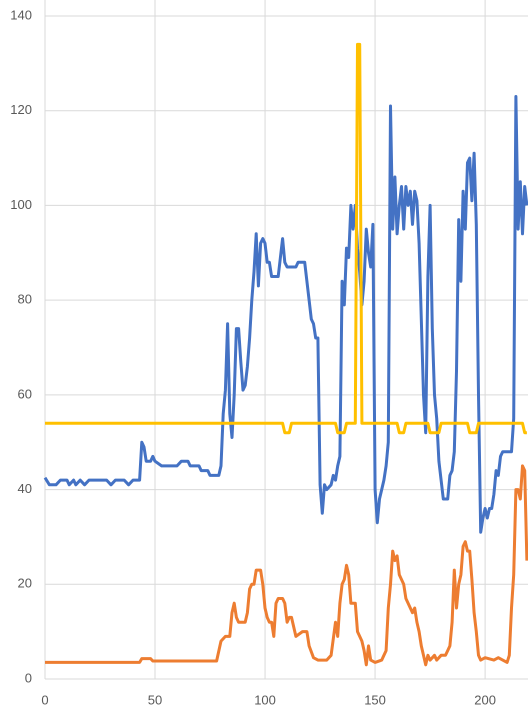 The width and height of the screenshot is (528, 715). Describe the element at coordinates (25, 488) in the screenshot. I see `y-tick-label: 40` at that location.